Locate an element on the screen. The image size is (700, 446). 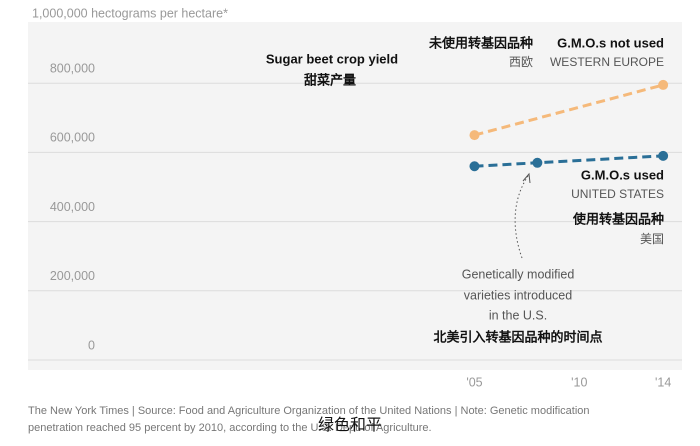
y-tick-label: 400,000 is located at coordinates (72, 207).